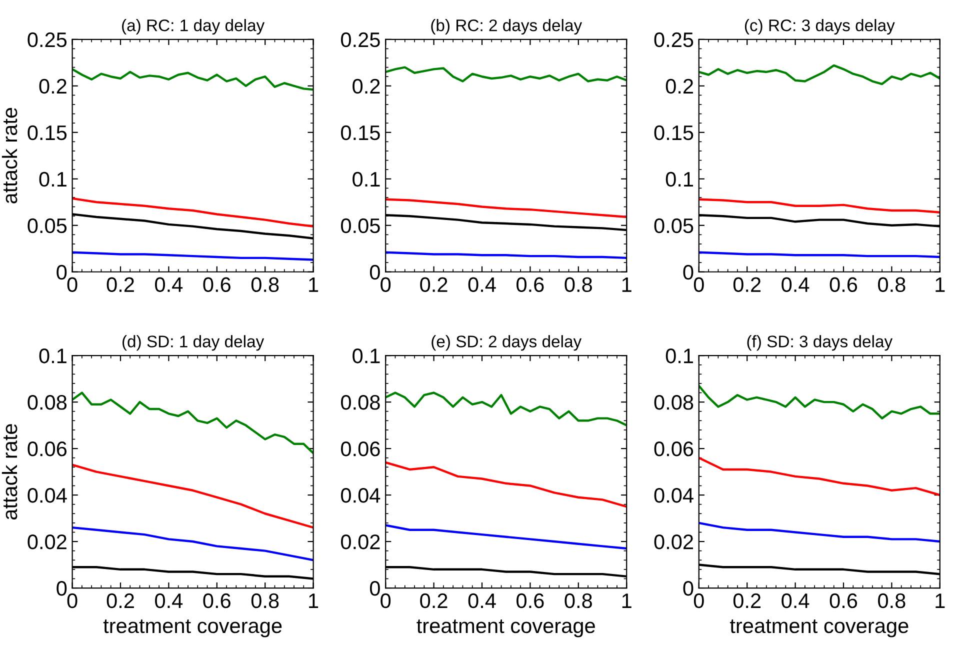 Image resolution: width=964 pixels, height=657 pixels. I want to click on chart-title: (e) SD: 2 days delay, so click(507, 343).